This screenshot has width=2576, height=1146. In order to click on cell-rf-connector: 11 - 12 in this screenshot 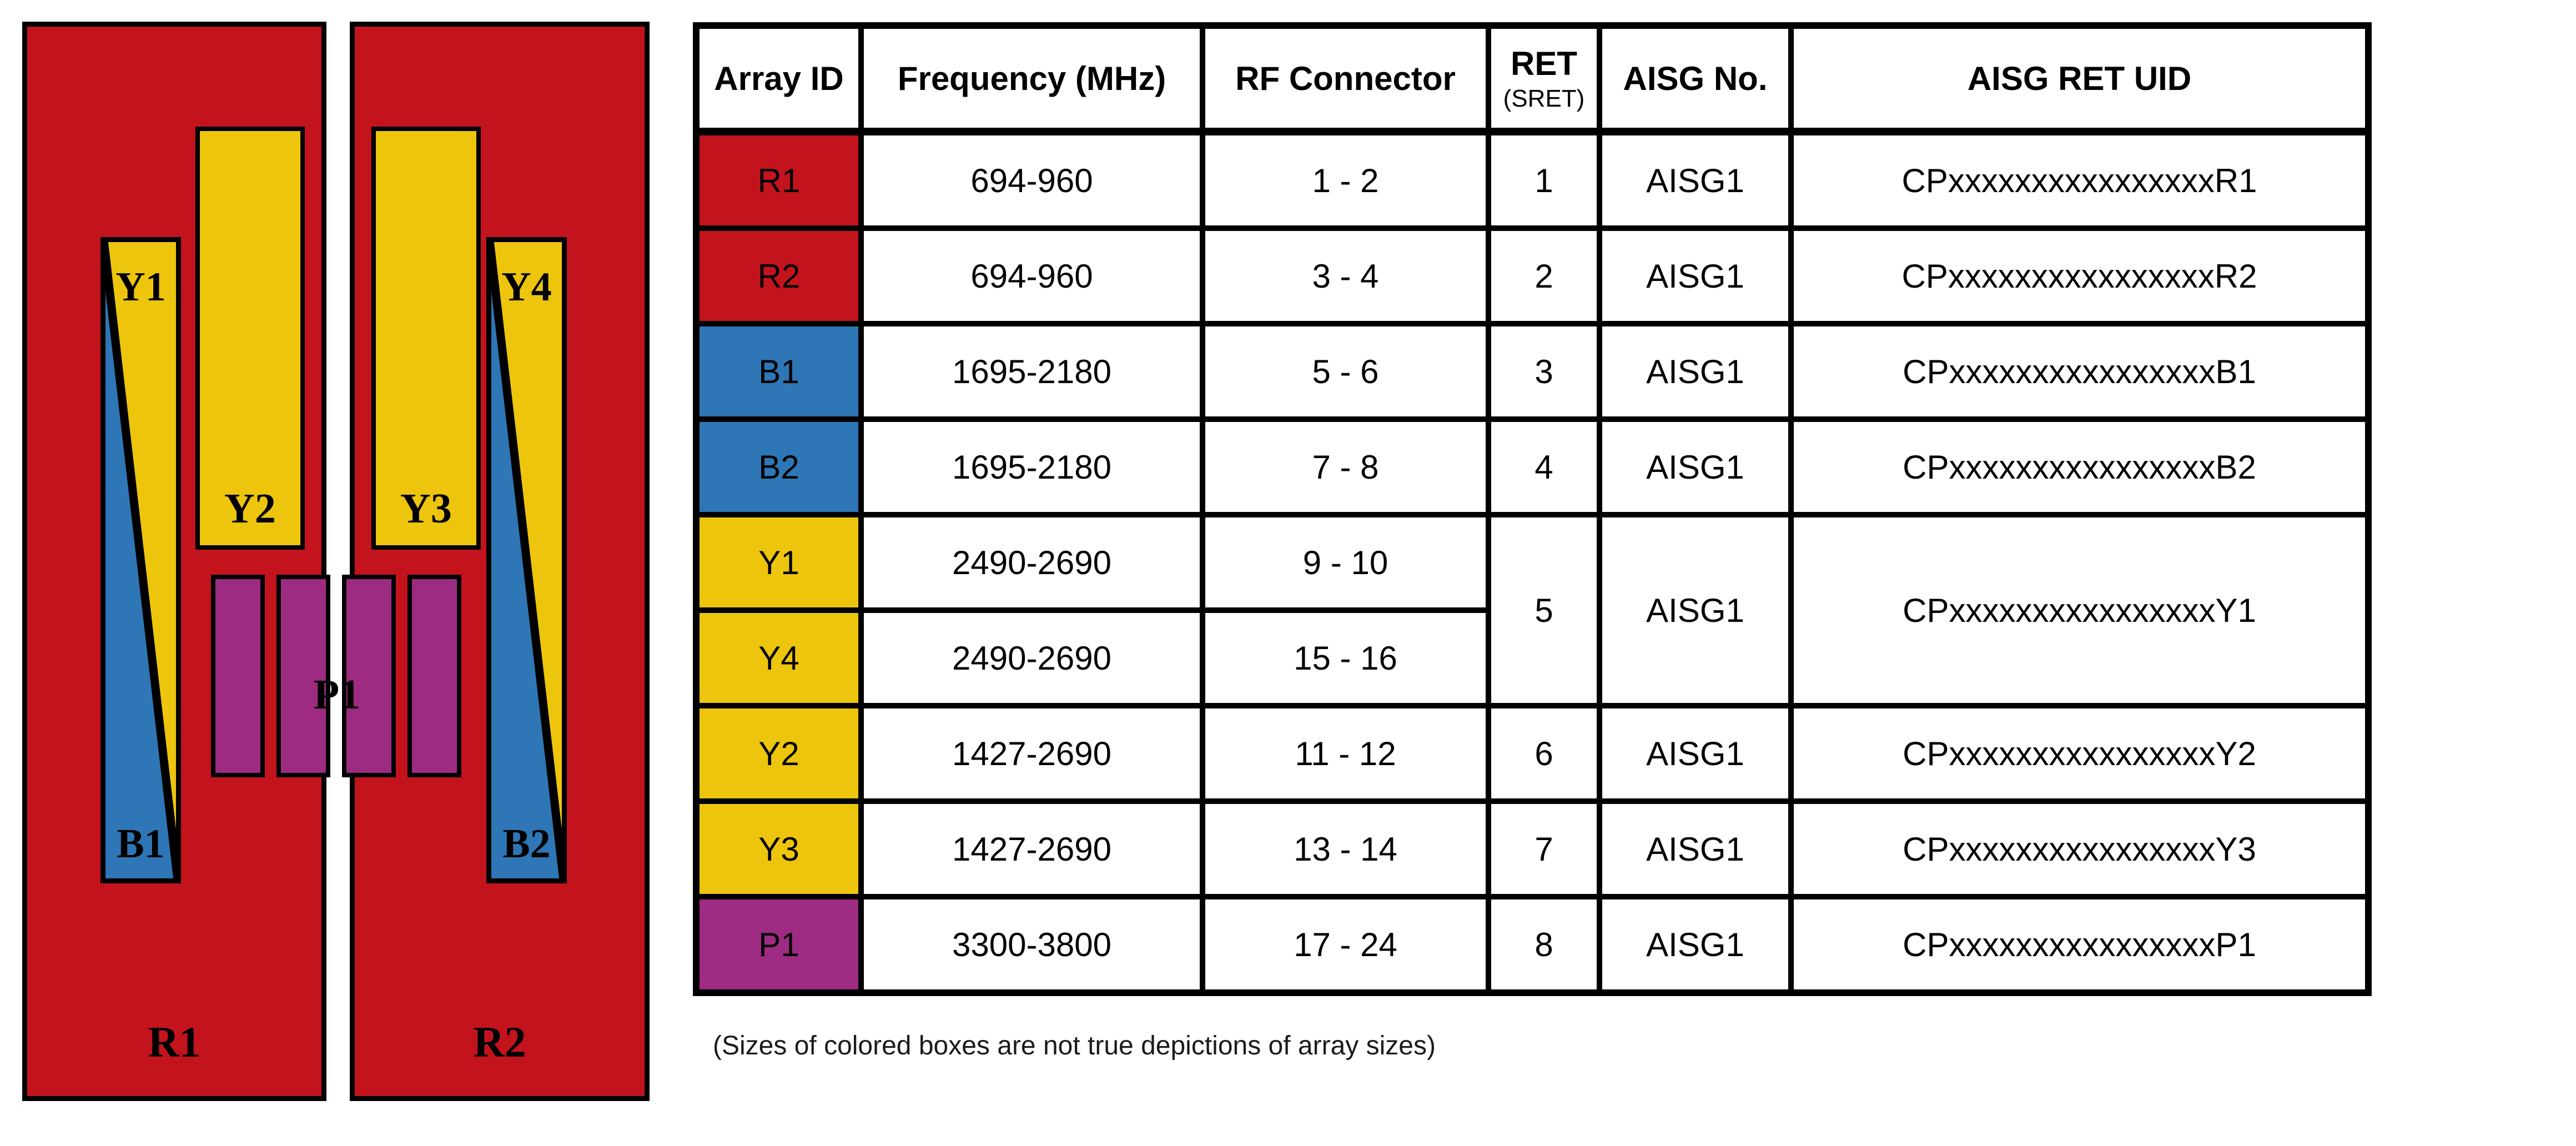, I will do `click(1345, 753)`.